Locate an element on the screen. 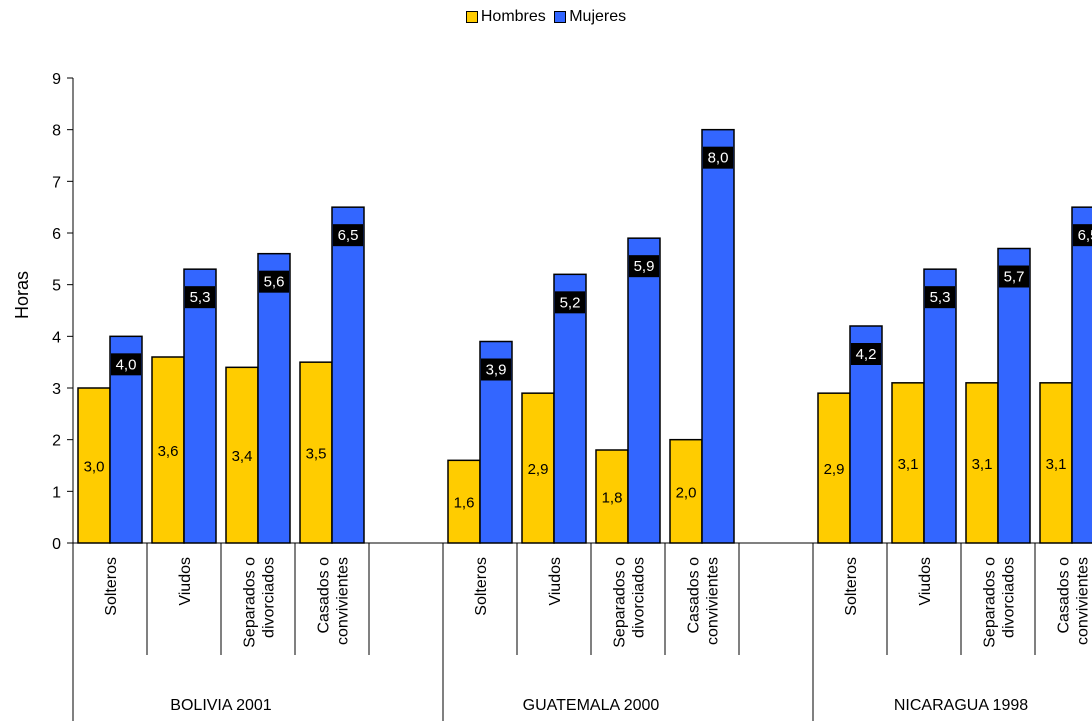 Image resolution: width=1092 pixels, height=721 pixels. legend-label-mujeres: Mujeres is located at coordinates (598, 16).